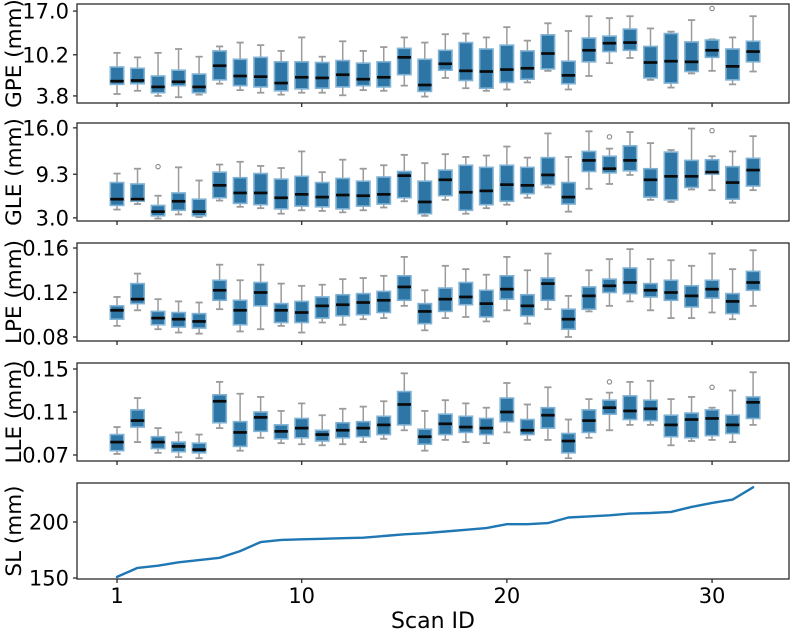 This screenshot has width=793, height=634. What do you see at coordinates (14, 411) in the screenshot?
I see `y-axis-label: LLE (mm)` at bounding box center [14, 411].